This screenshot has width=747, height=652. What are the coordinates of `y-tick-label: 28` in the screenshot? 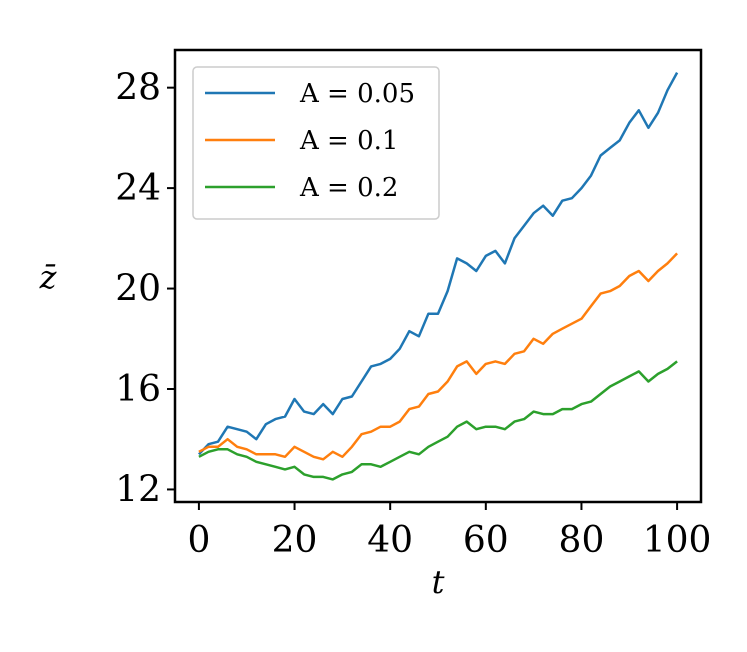 It's located at (138, 88).